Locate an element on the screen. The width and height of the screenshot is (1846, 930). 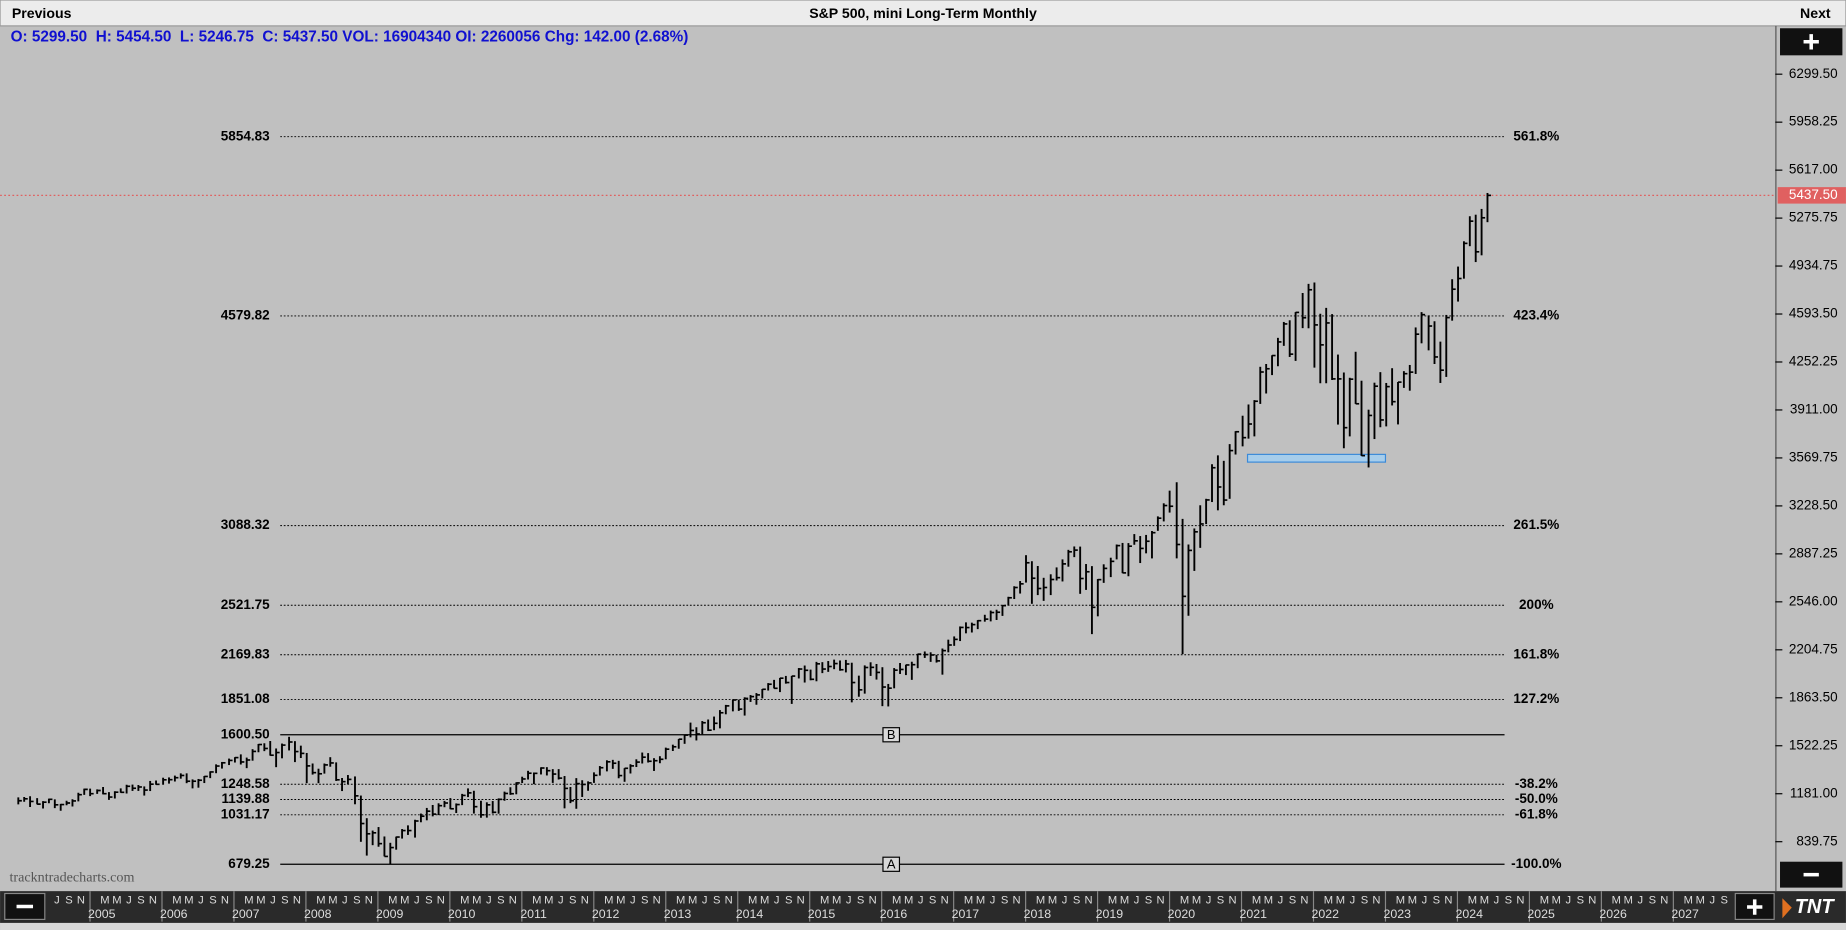
toolbar is located at coordinates (923, 13).